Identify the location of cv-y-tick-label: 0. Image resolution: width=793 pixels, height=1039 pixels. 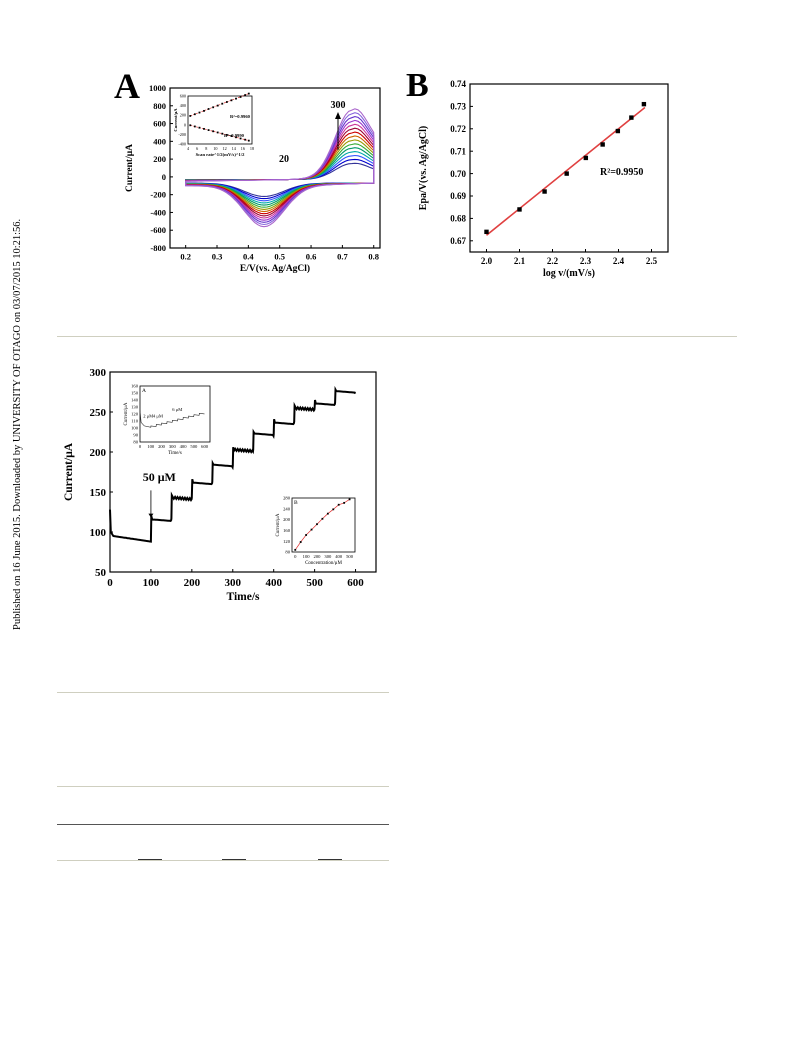
(164, 177).